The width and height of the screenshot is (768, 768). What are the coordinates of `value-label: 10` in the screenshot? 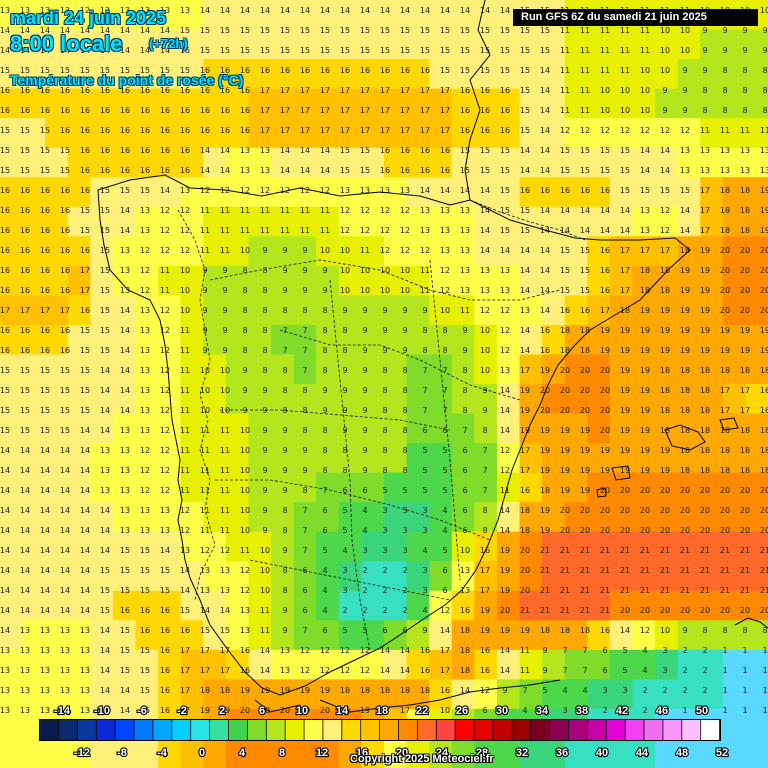 It's located at (645, 70).